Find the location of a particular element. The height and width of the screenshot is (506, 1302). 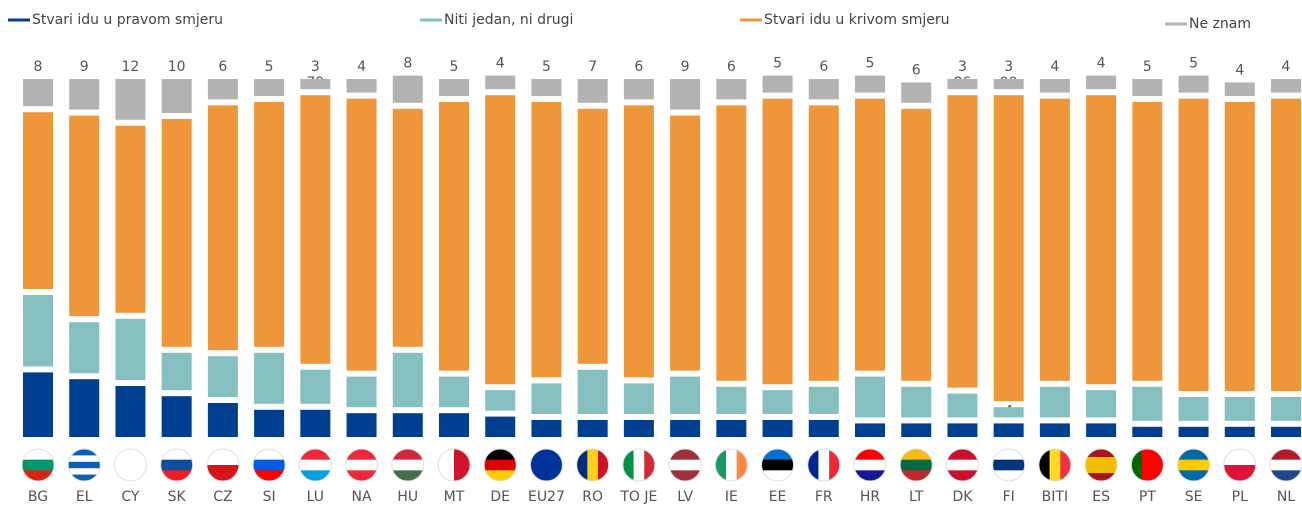

x-tick-label: BITI is located at coordinates (1055, 497).